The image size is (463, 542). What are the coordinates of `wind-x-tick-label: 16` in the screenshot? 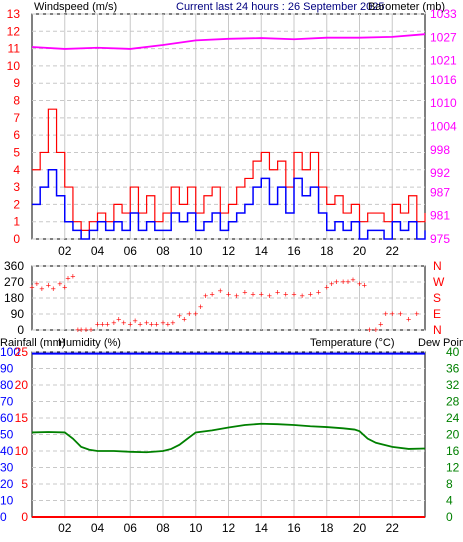 It's located at (294, 251).